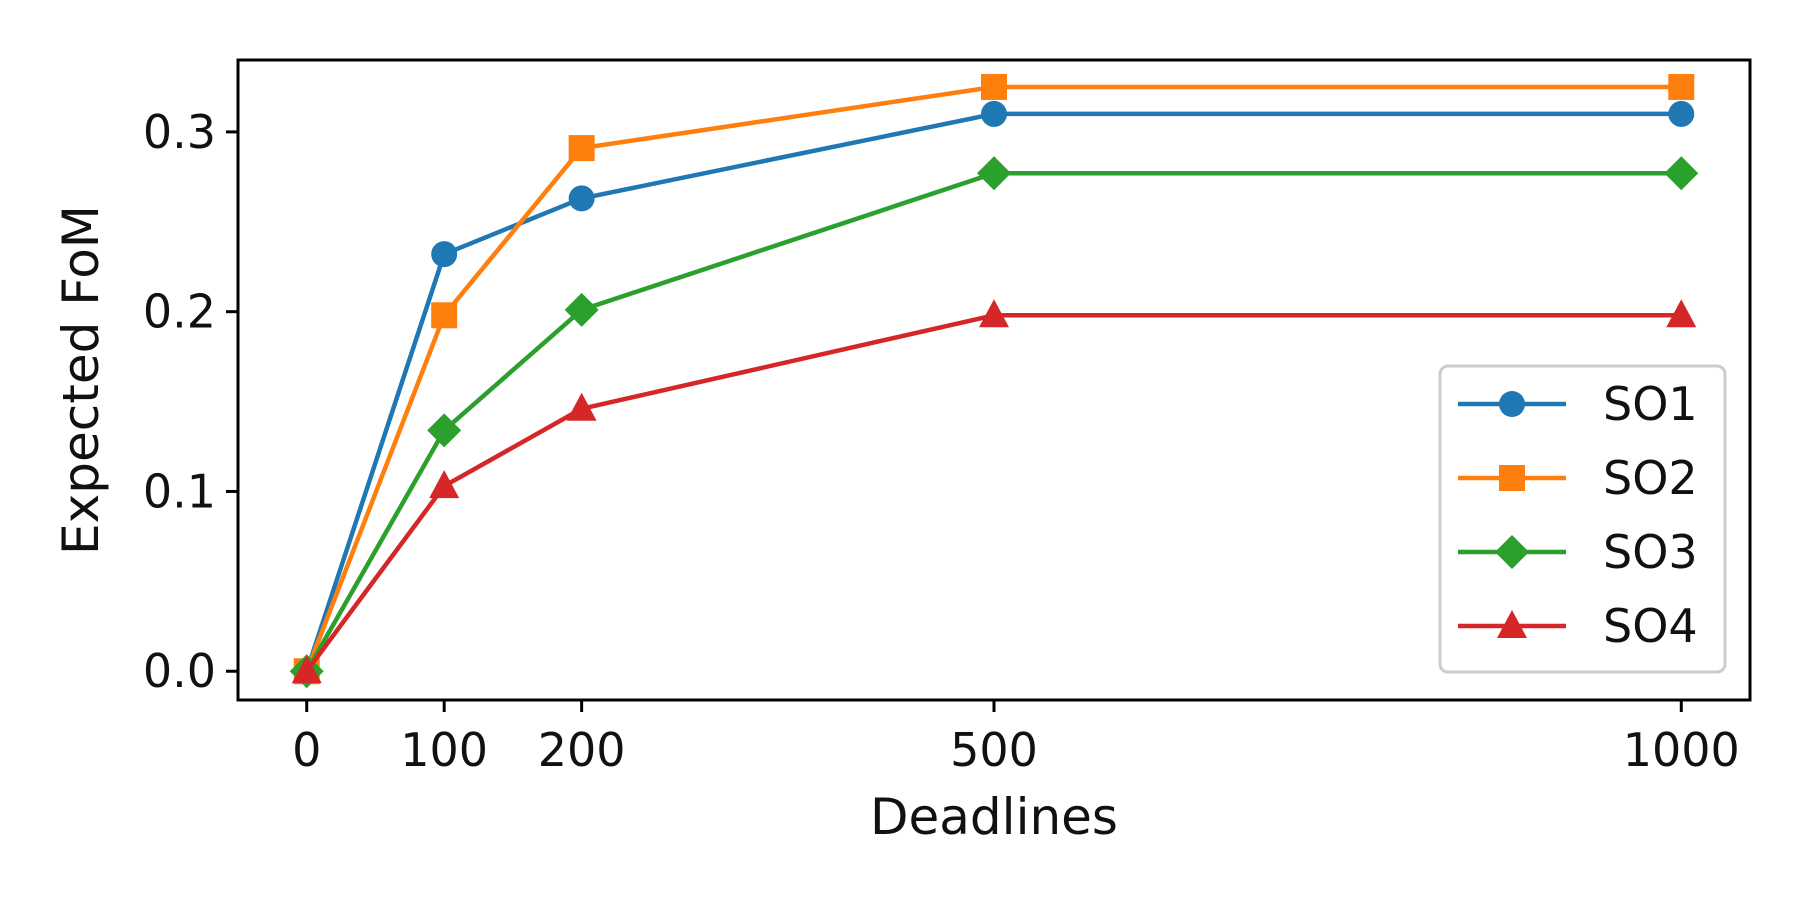  What do you see at coordinates (582, 750) in the screenshot?
I see `x-tick-label: 200` at bounding box center [582, 750].